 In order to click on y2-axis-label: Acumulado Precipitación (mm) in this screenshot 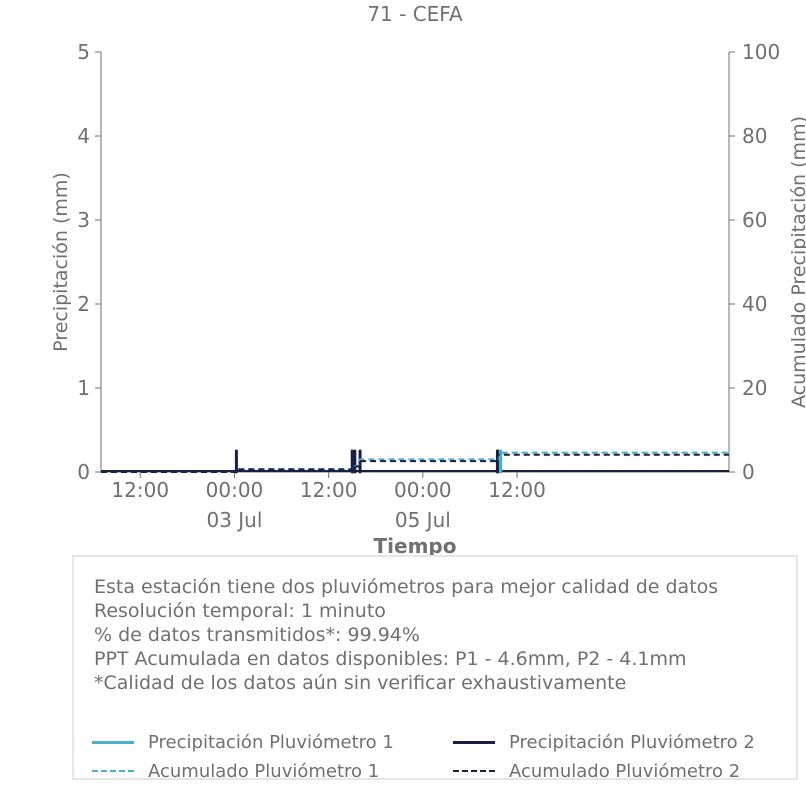, I will do `click(797, 262)`.